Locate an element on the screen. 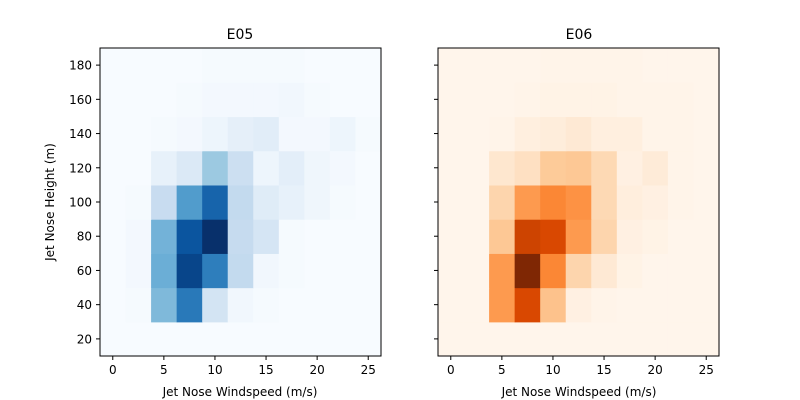  y-ticks is located at coordinates (436, 202).